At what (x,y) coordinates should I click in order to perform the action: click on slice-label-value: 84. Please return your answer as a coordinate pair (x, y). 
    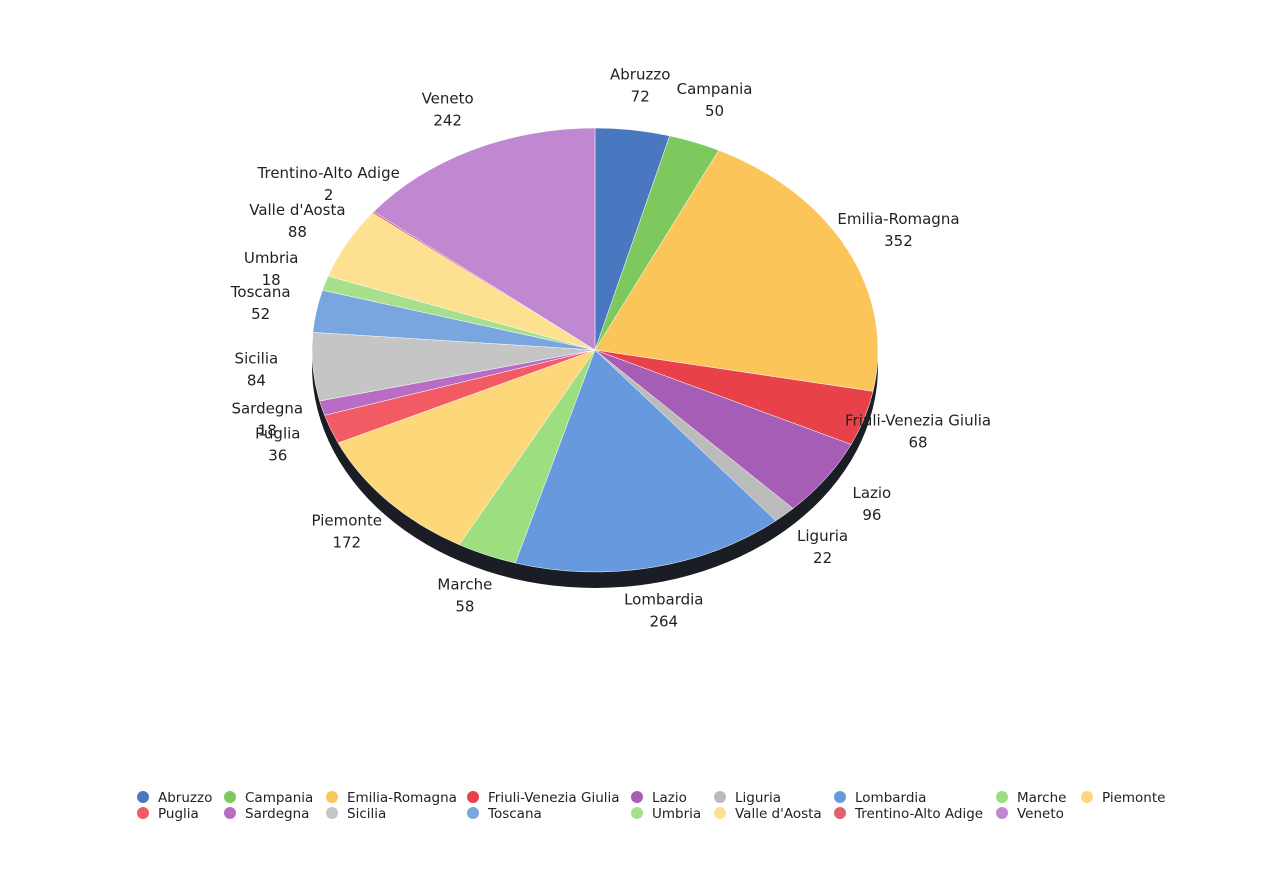
    Looking at the image, I should click on (256, 381).